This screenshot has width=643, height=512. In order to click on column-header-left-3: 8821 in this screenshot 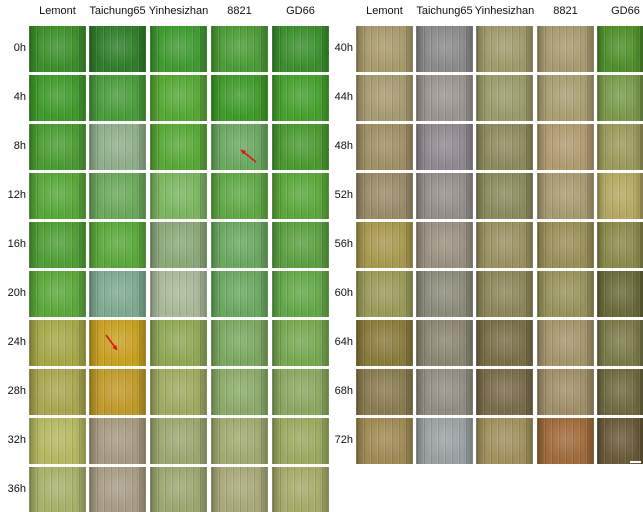, I will do `click(239, 11)`.